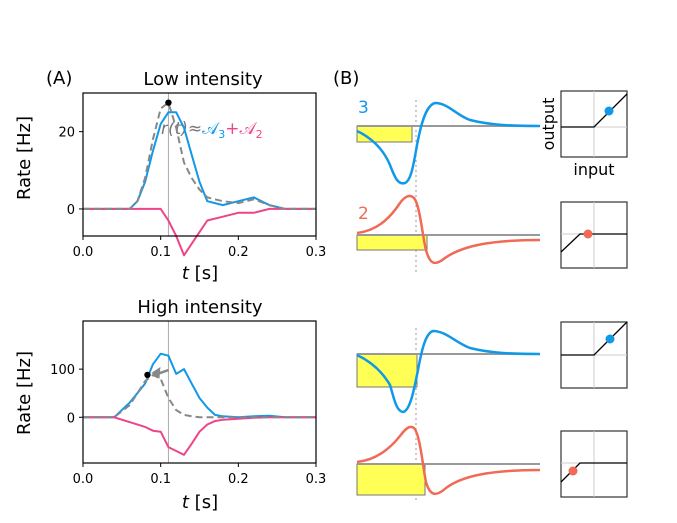  What do you see at coordinates (363, 214) in the screenshot?
I see `filter2-label: 2` at bounding box center [363, 214].